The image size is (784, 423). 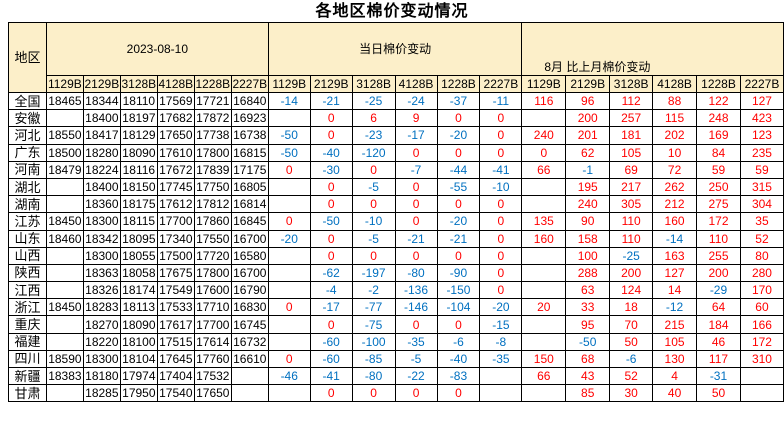 I want to click on monthly-cell: -12, so click(x=675, y=307).